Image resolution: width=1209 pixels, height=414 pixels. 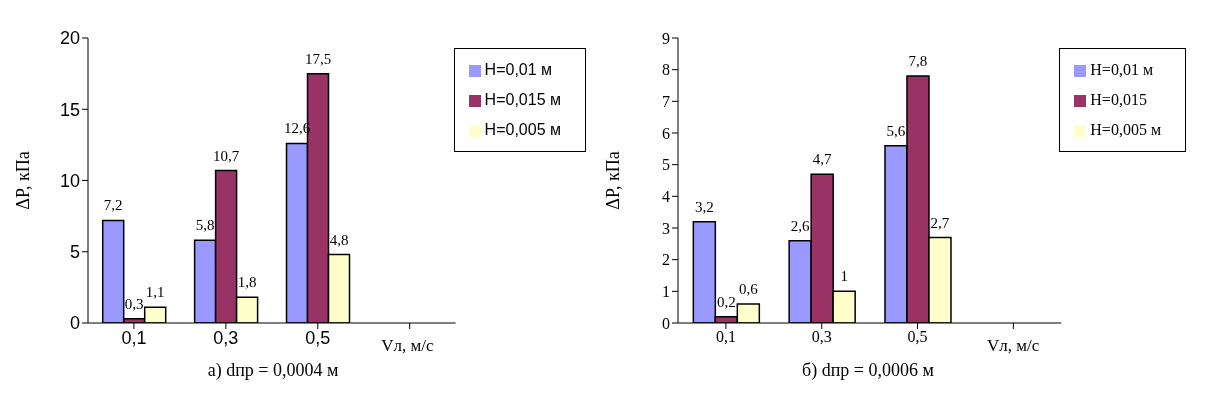 I want to click on y-tick-label: 15, so click(x=69, y=109).